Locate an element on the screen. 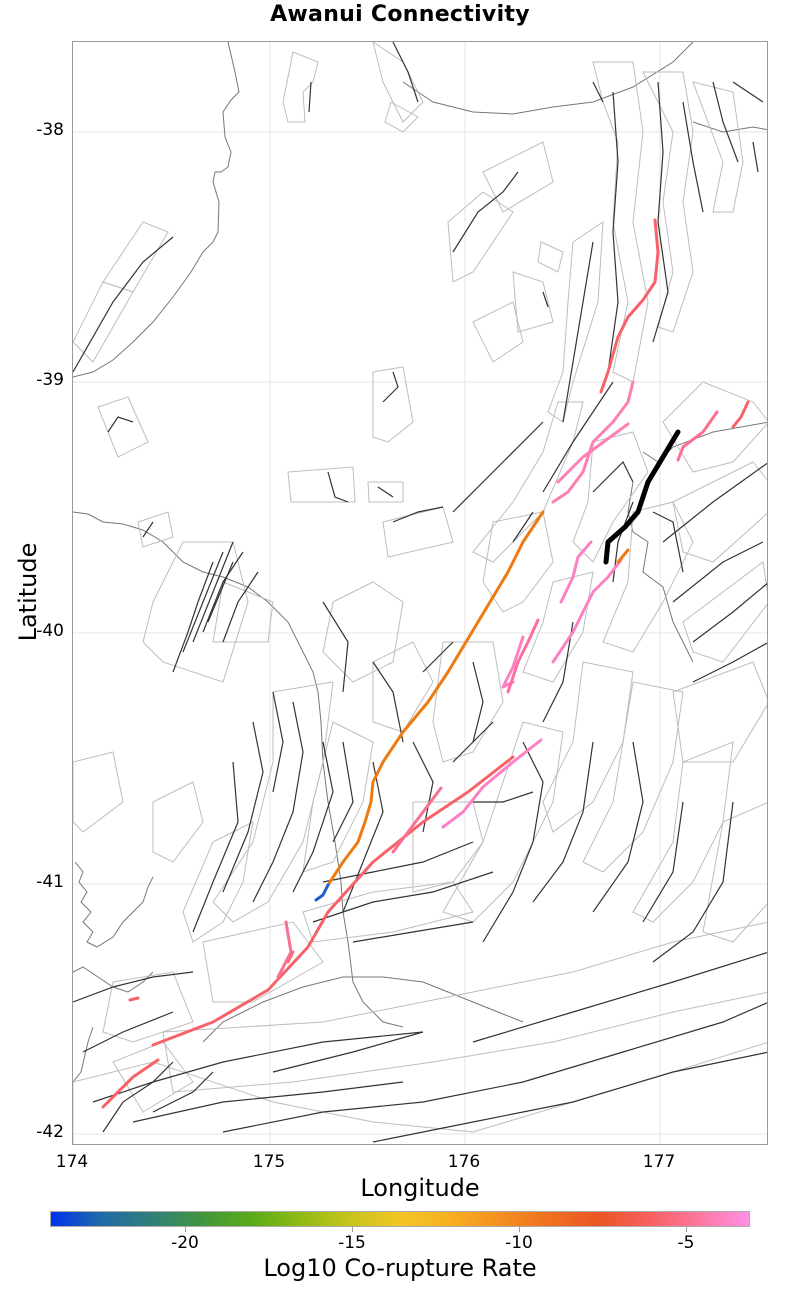 The height and width of the screenshot is (1292, 800). x-tick-label: 174 is located at coordinates (72, 1162).